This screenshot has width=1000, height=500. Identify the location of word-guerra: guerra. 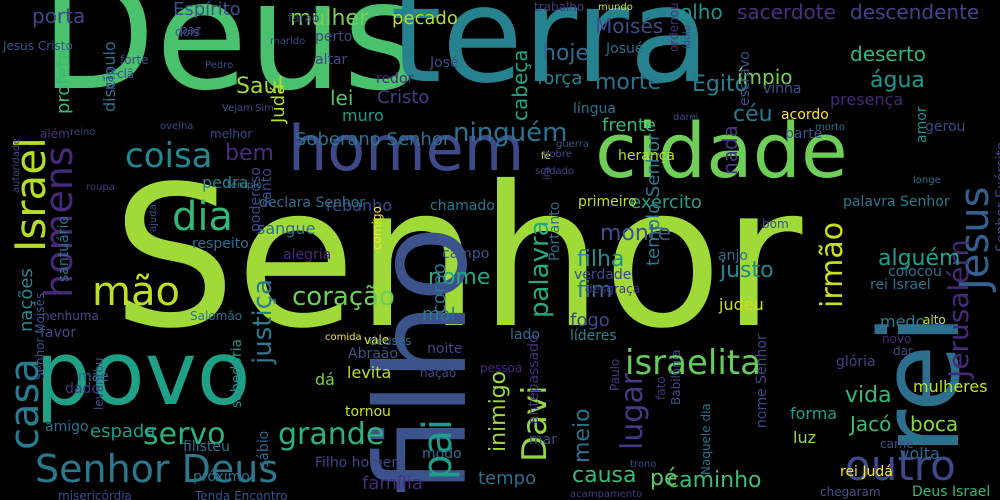
(573, 144).